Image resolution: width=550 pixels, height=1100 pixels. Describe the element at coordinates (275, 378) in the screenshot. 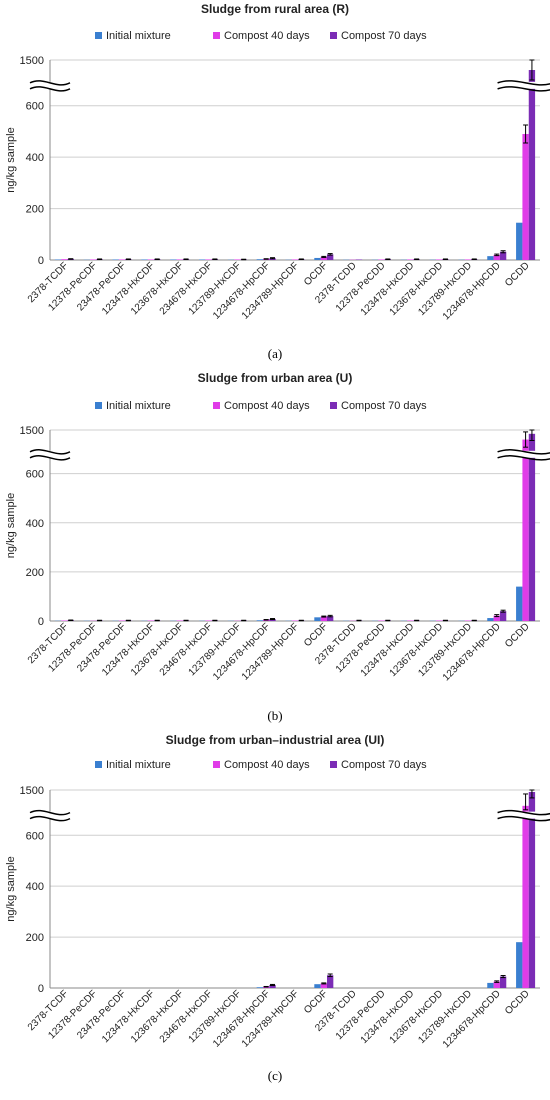

I see `chart-title: Sludge from urban area (U)` at that location.